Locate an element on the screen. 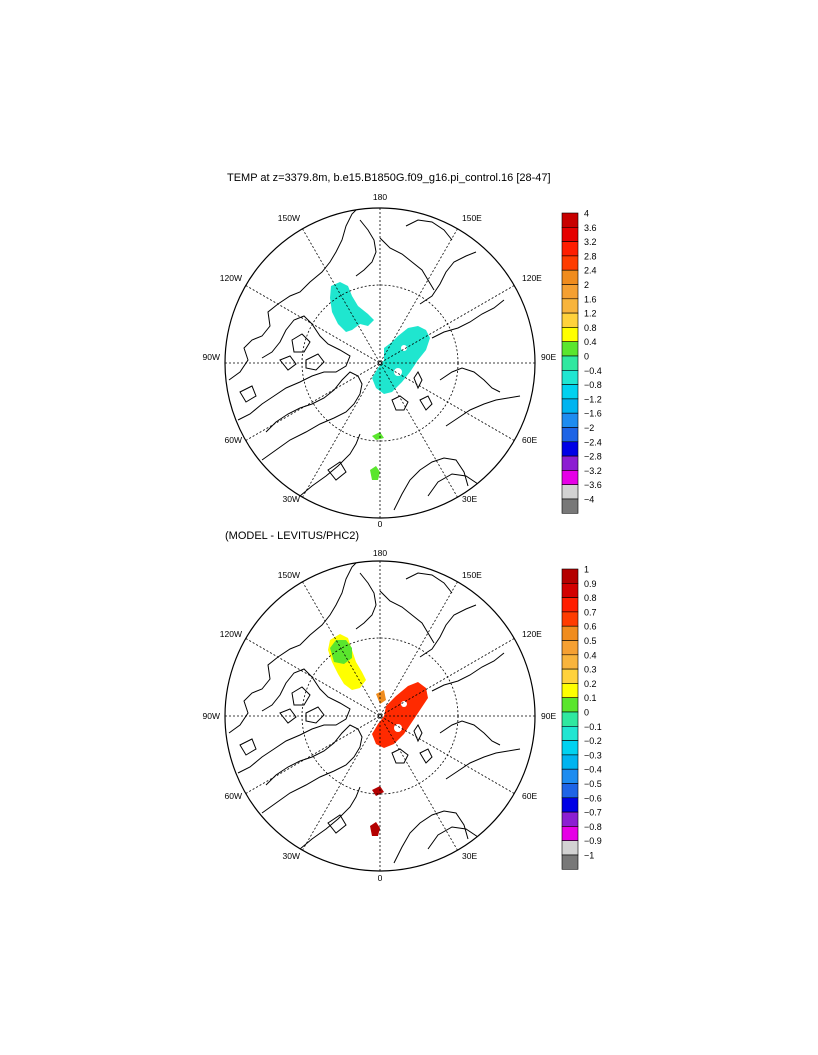 This screenshot has width=818, height=1055. colorbar-label: −0.3 is located at coordinates (593, 755).